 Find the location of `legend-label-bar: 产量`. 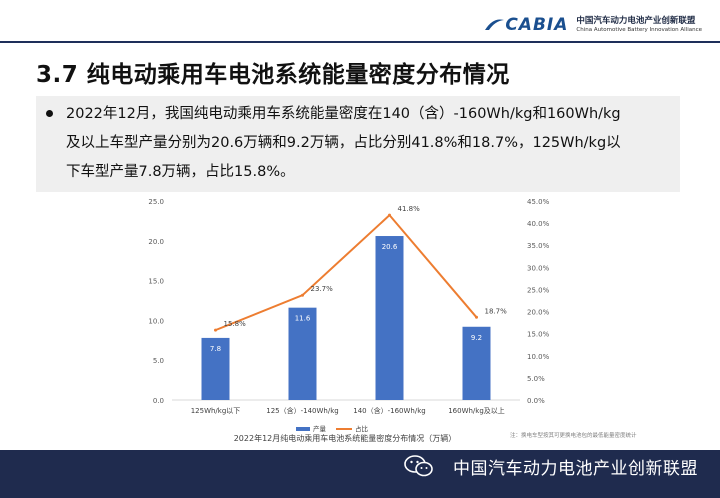

legend-label-bar: 产量 is located at coordinates (320, 428).